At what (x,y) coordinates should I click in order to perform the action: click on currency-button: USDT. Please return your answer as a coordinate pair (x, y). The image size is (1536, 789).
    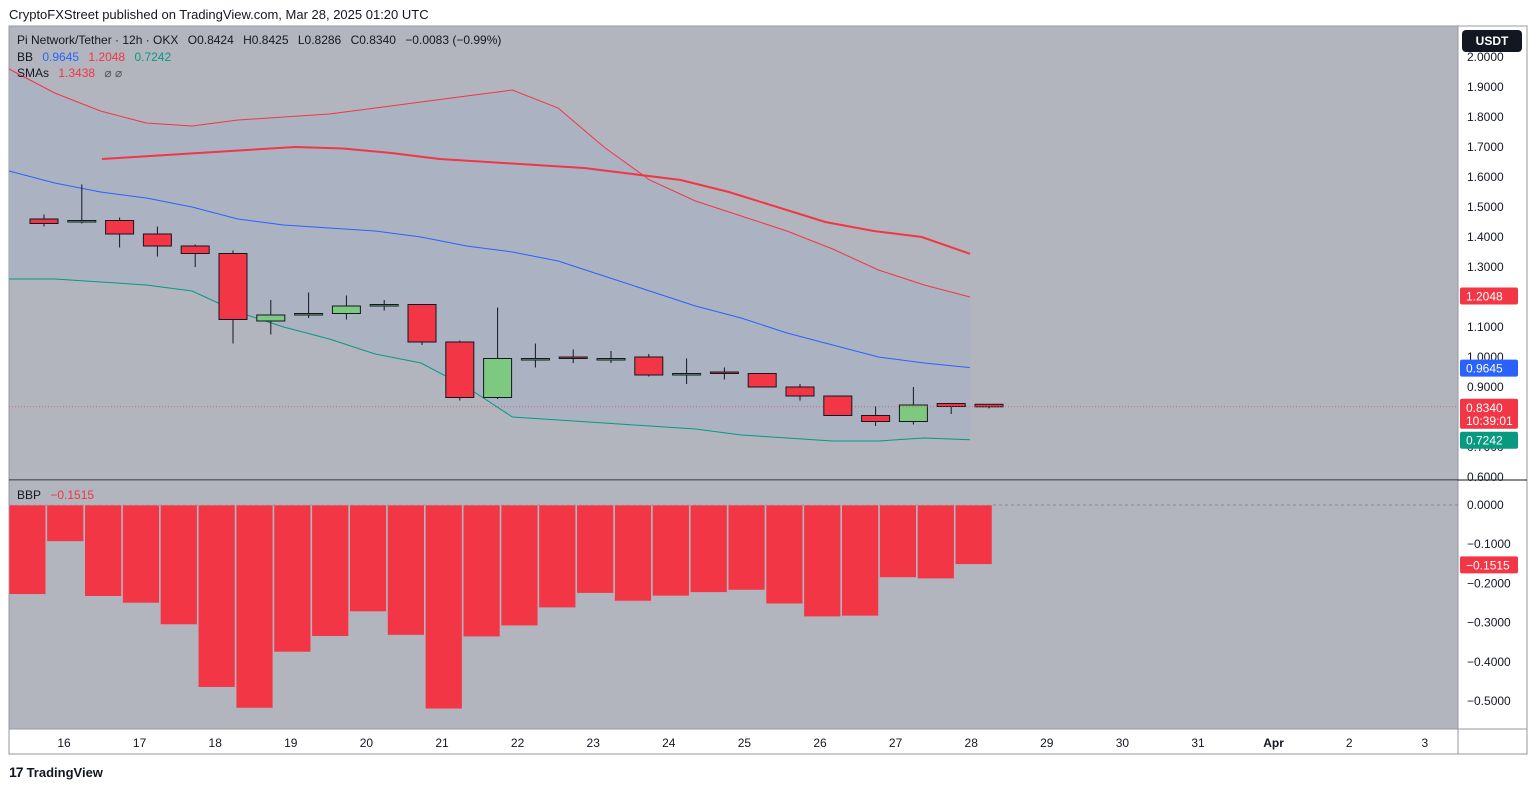
    Looking at the image, I should click on (1492, 41).